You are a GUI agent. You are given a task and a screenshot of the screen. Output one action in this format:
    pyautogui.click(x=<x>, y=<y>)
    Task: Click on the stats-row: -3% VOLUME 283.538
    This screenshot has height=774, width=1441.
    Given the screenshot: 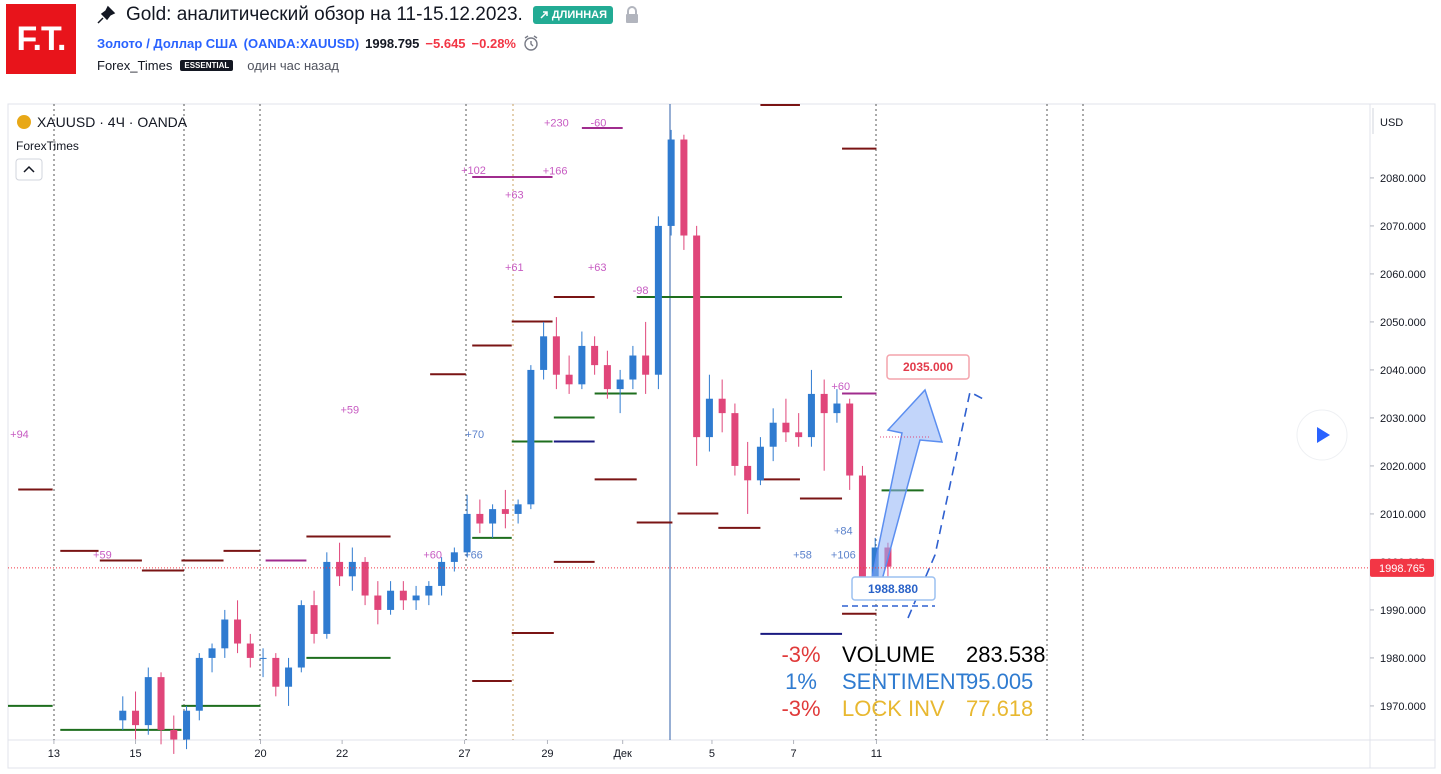 What is the action you would take?
    pyautogui.click(x=903, y=654)
    